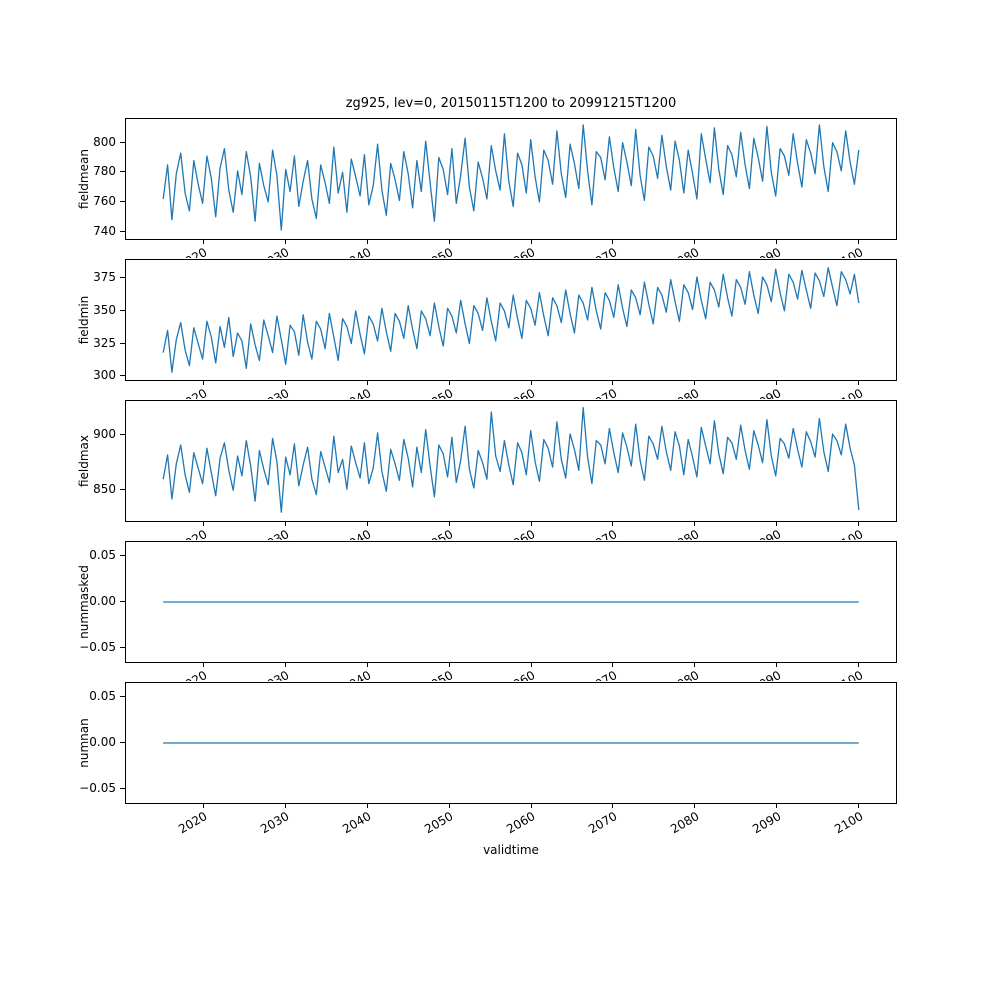 The height and width of the screenshot is (1000, 1000). Describe the element at coordinates (104, 171) in the screenshot. I see `y-tick-label: 780` at that location.